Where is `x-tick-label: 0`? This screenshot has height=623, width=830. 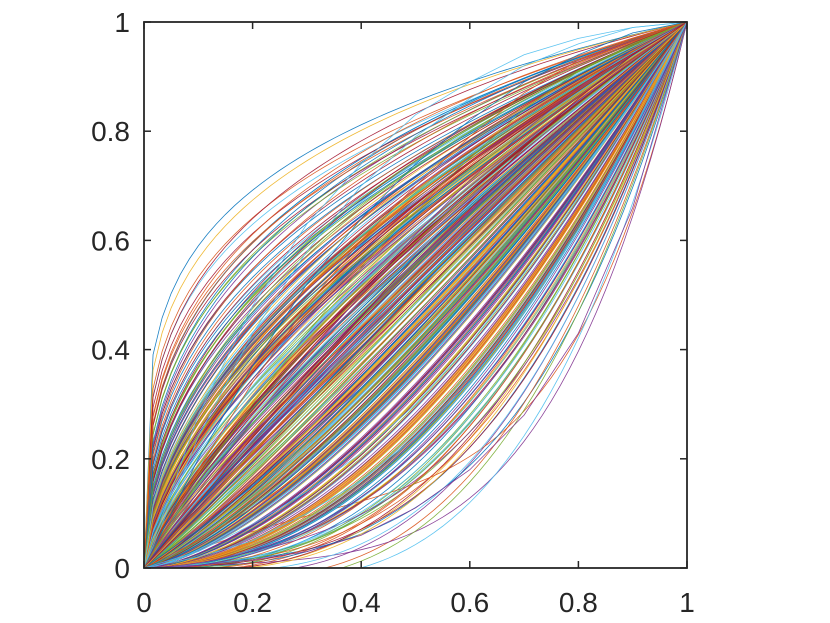 x-tick-label: 0 is located at coordinates (144, 602).